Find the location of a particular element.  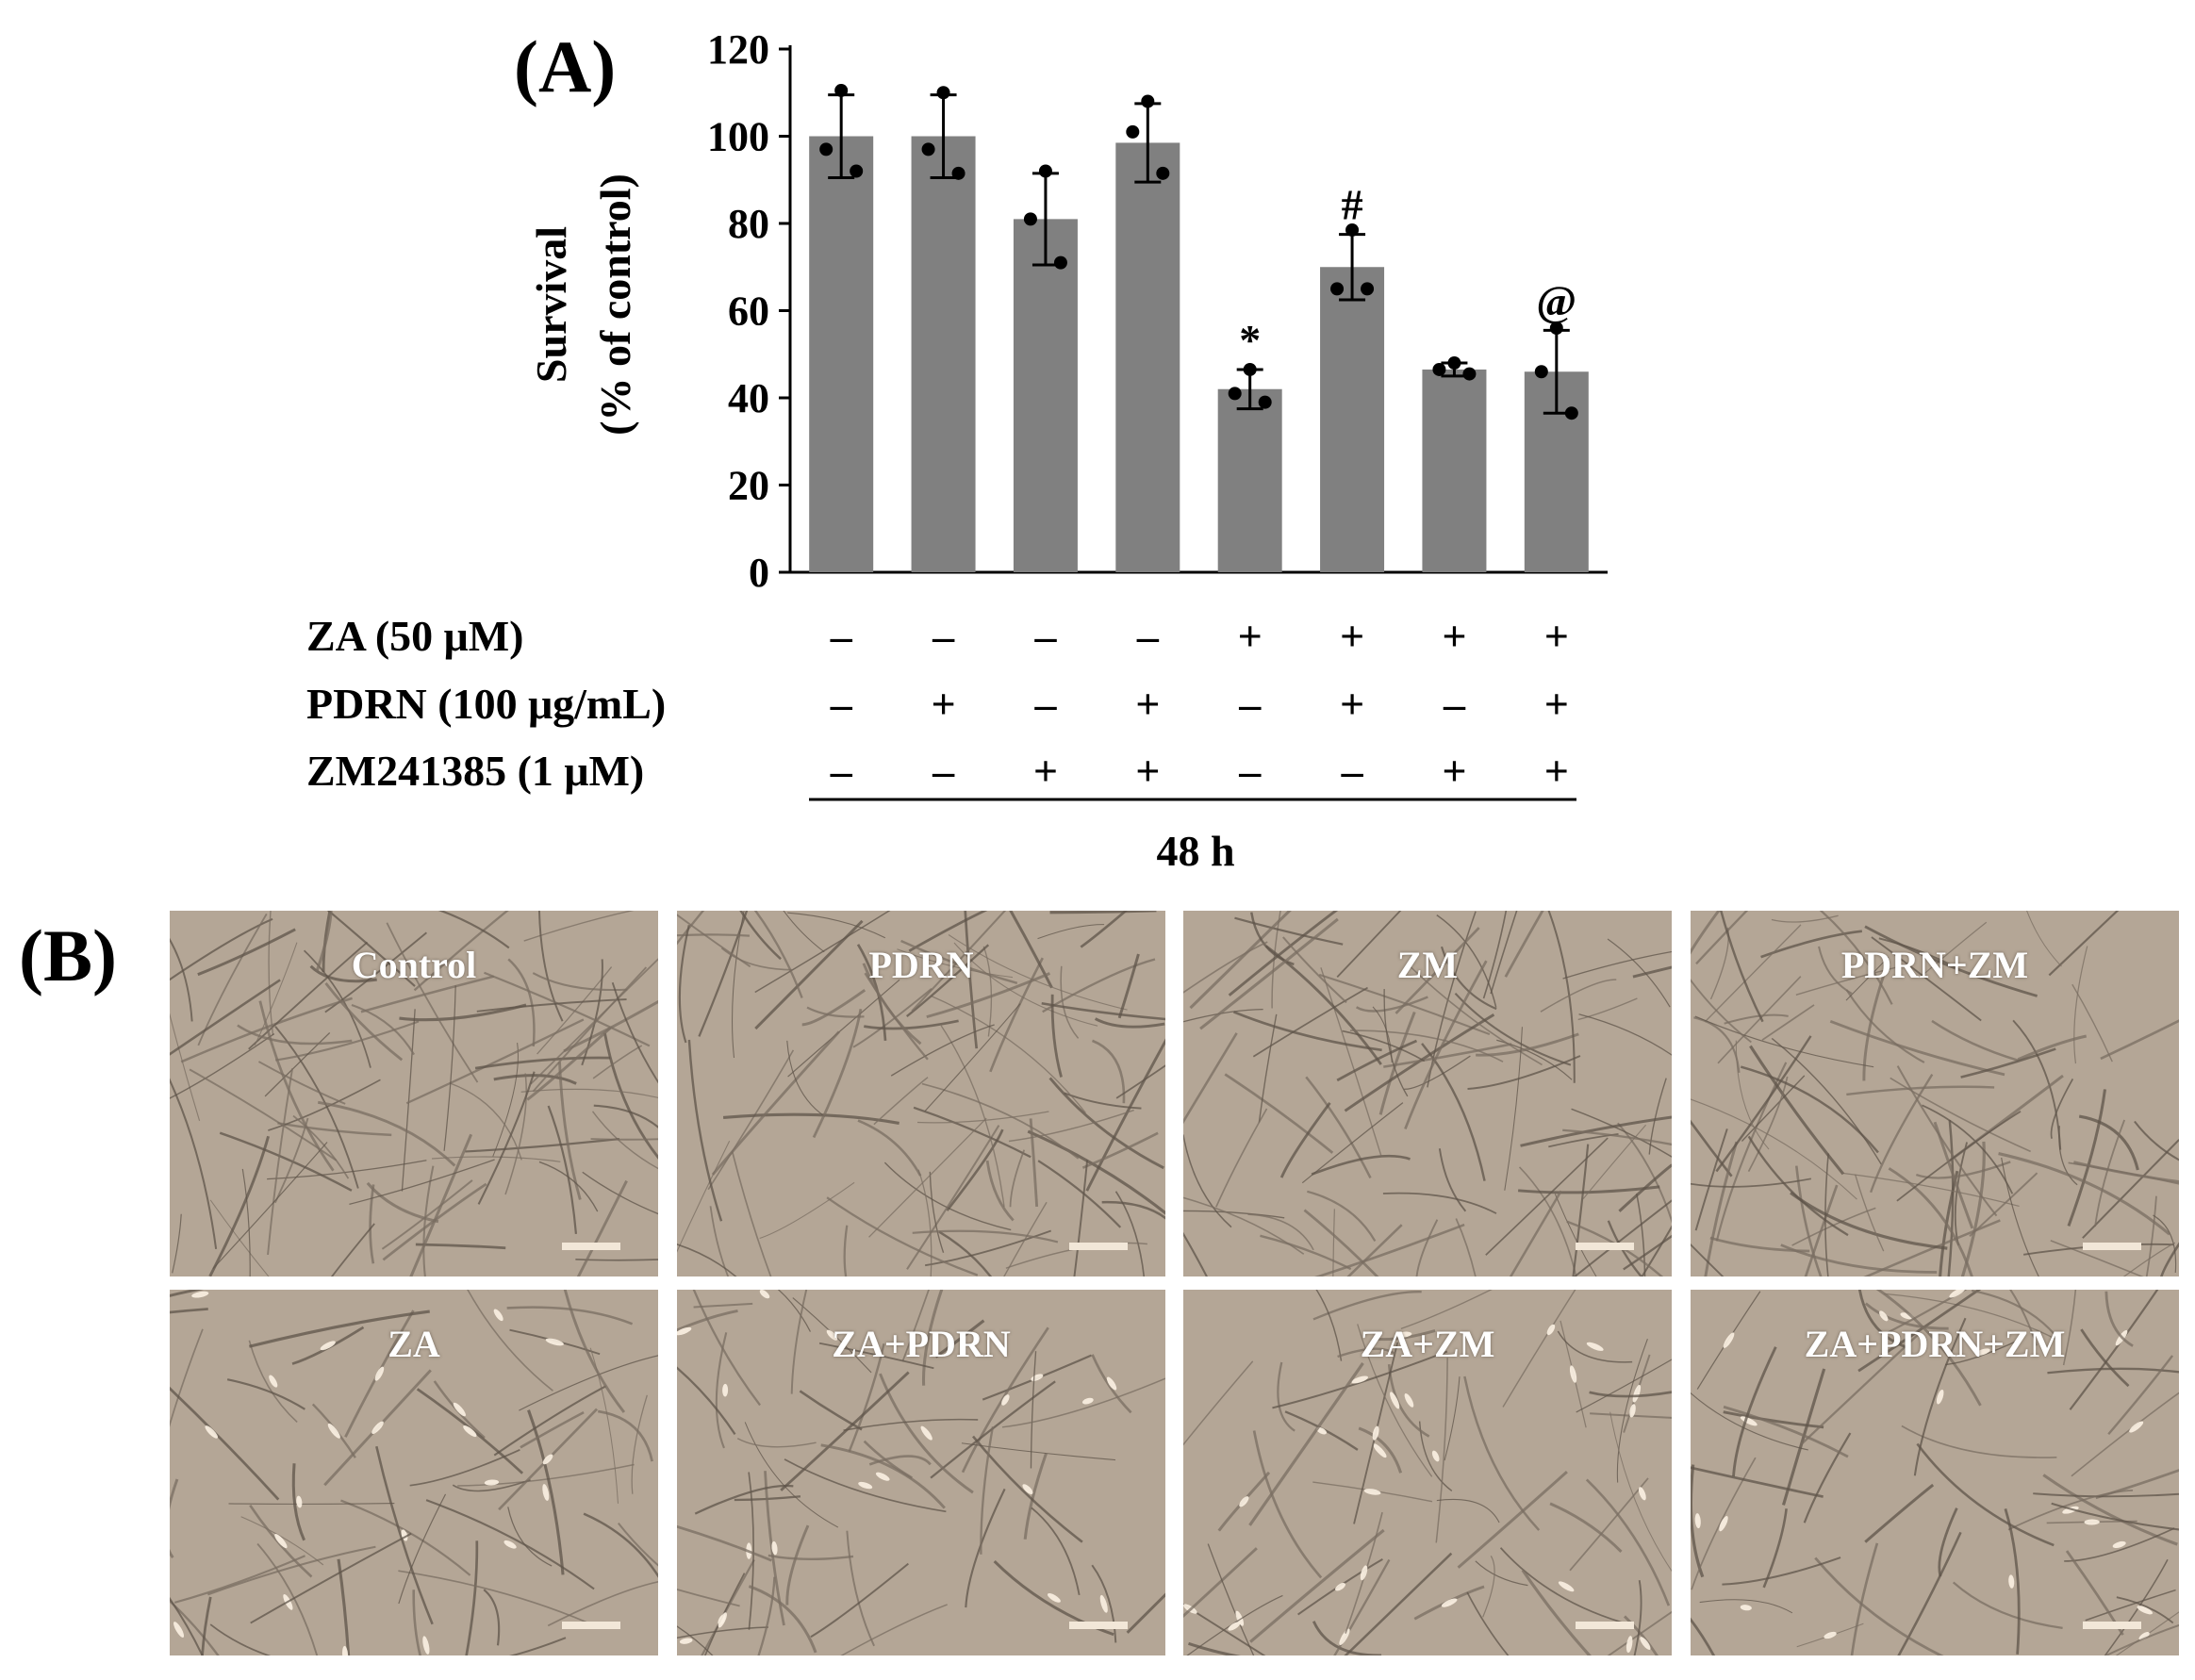

y-tick-label: 20 is located at coordinates (748, 486).